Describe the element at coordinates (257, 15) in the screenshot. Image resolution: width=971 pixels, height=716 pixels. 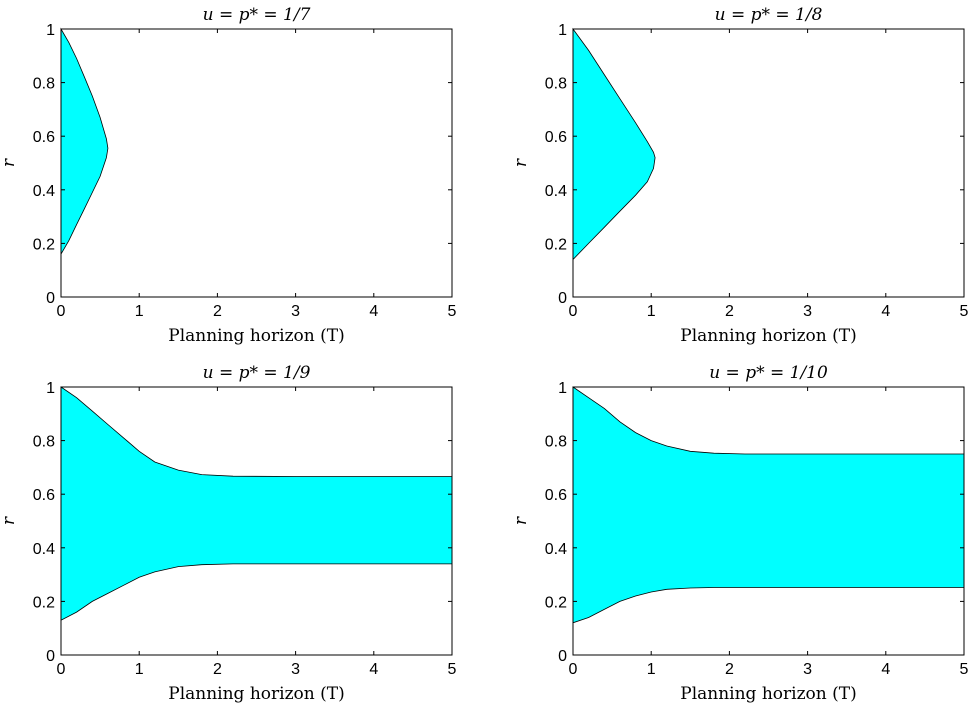
I see `panel-title: u = p* = 1/7` at that location.